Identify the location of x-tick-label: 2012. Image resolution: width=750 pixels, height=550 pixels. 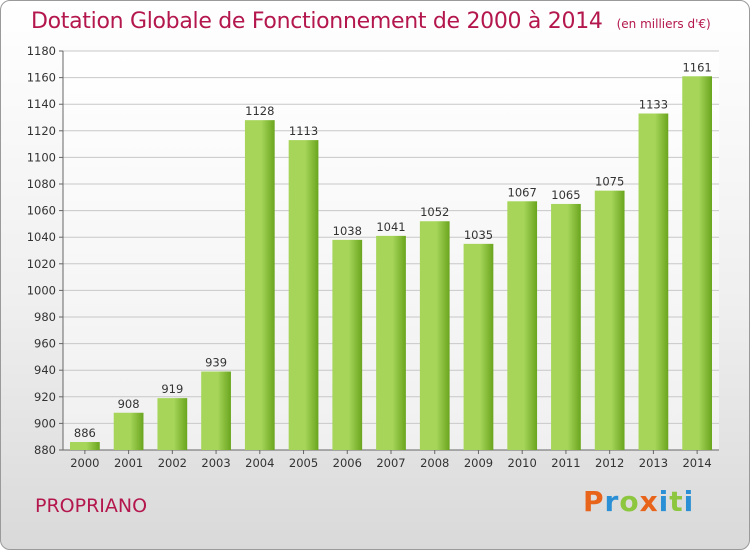
(609, 463).